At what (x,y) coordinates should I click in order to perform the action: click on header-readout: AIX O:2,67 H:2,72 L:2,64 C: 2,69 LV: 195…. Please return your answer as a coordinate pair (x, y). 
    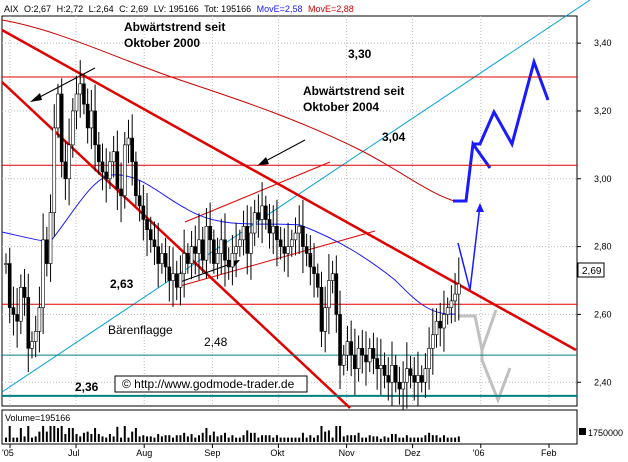
    Looking at the image, I should click on (179, 9).